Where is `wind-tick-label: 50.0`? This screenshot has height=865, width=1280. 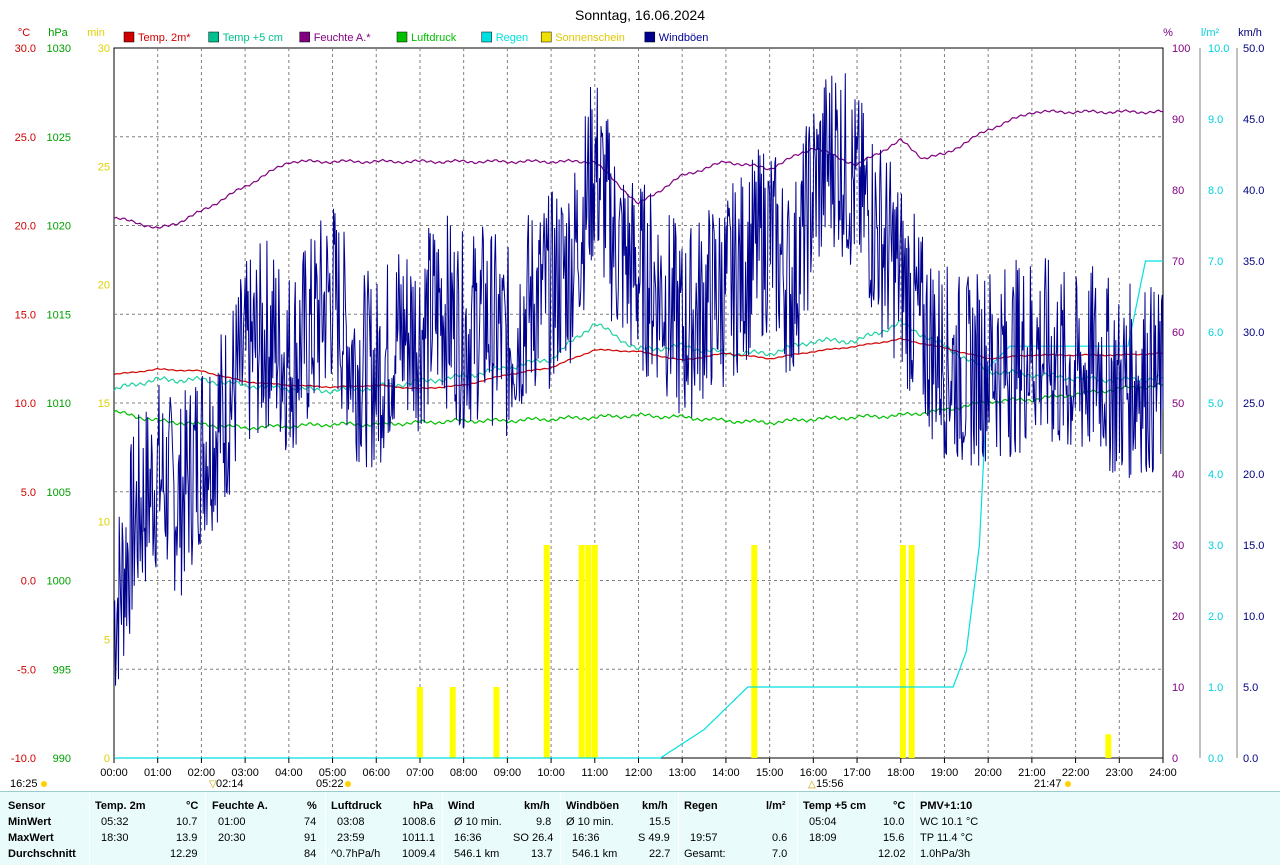
wind-tick-label: 50.0 is located at coordinates (1253, 49).